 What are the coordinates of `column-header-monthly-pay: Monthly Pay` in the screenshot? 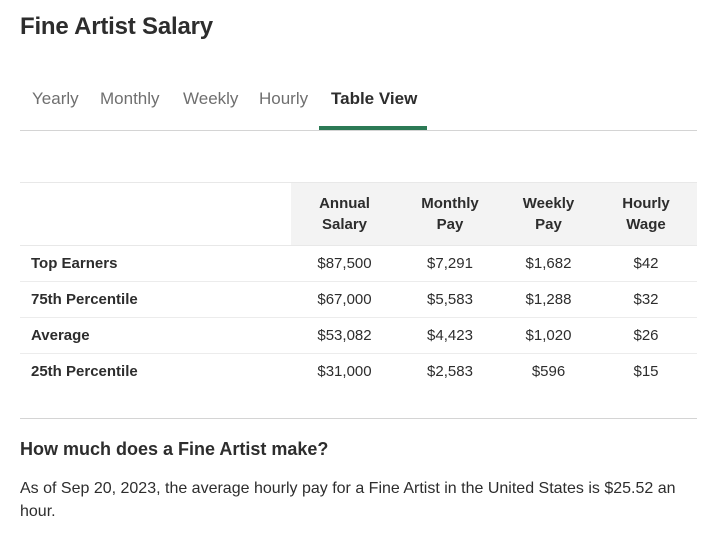 It's located at (450, 214).